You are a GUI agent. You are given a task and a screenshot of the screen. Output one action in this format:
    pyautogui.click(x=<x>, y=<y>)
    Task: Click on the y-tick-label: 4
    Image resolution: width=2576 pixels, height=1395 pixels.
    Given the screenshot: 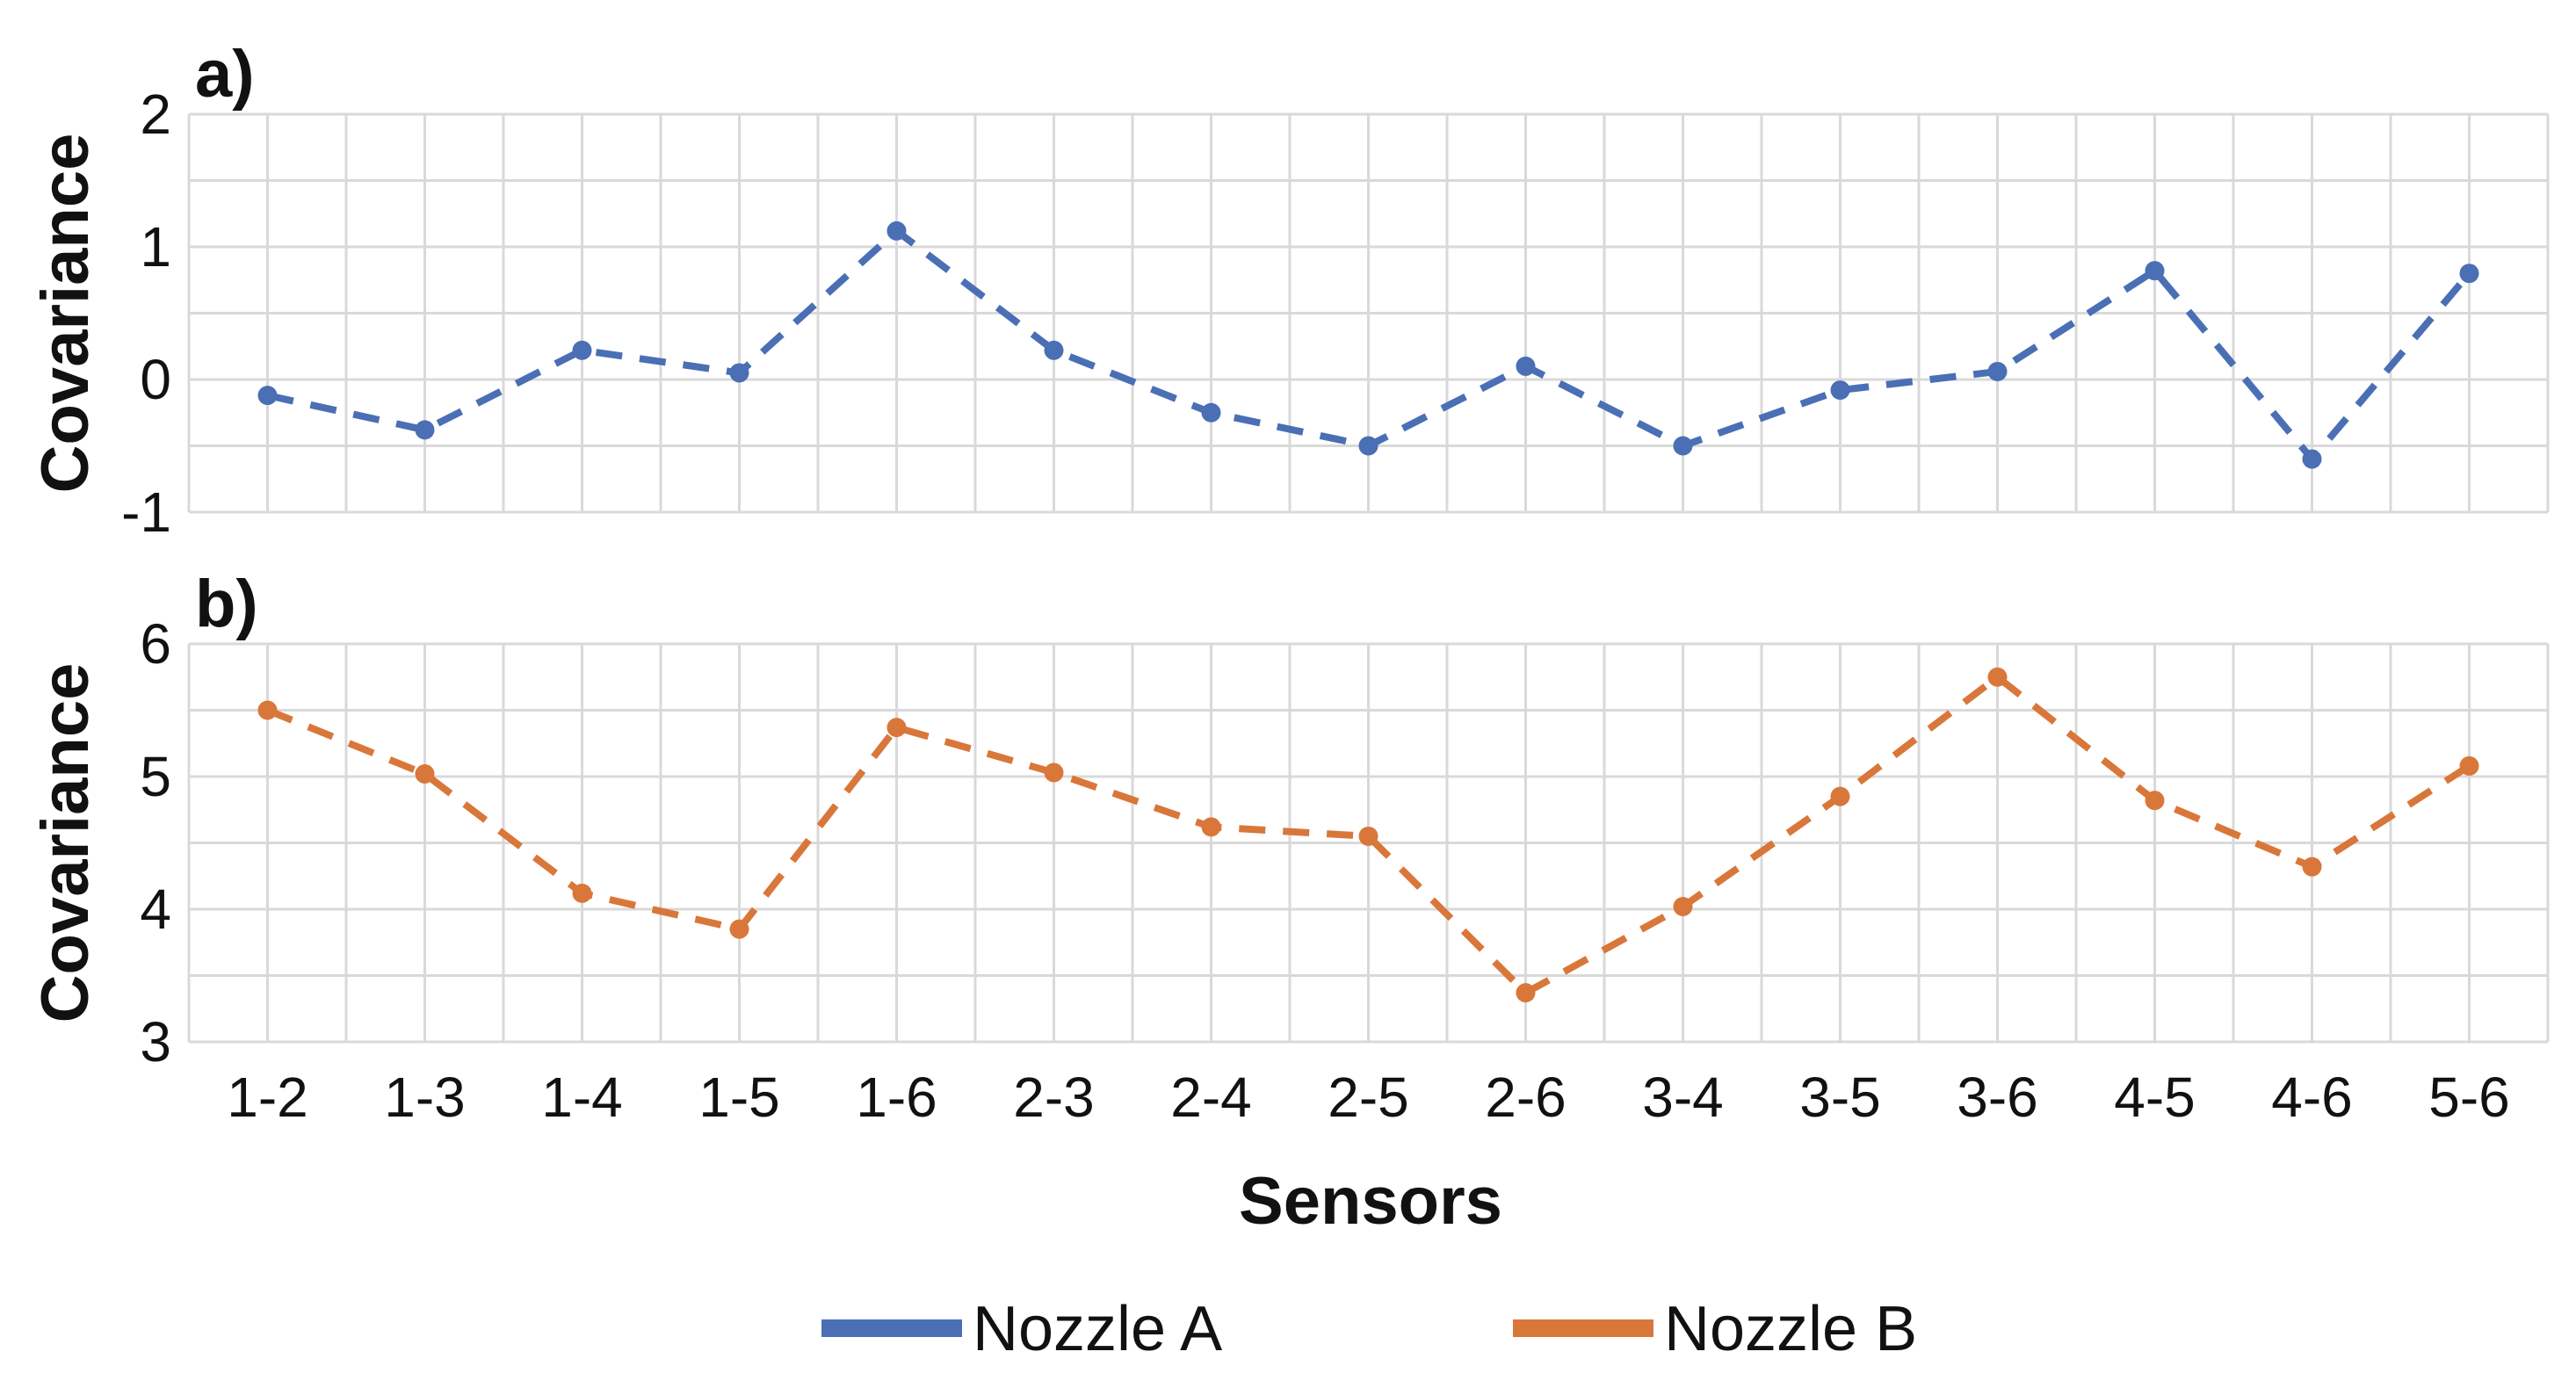 What is the action you would take?
    pyautogui.click(x=155, y=909)
    